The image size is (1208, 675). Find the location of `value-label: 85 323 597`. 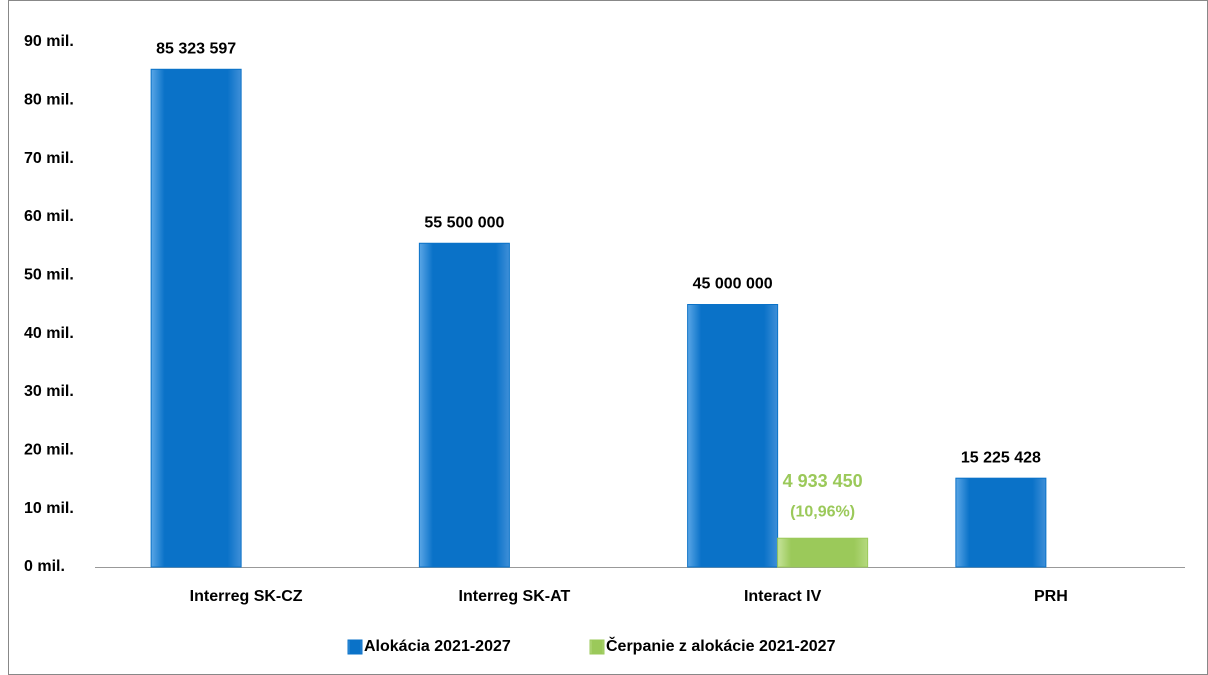

value-label: 85 323 597 is located at coordinates (196, 48).